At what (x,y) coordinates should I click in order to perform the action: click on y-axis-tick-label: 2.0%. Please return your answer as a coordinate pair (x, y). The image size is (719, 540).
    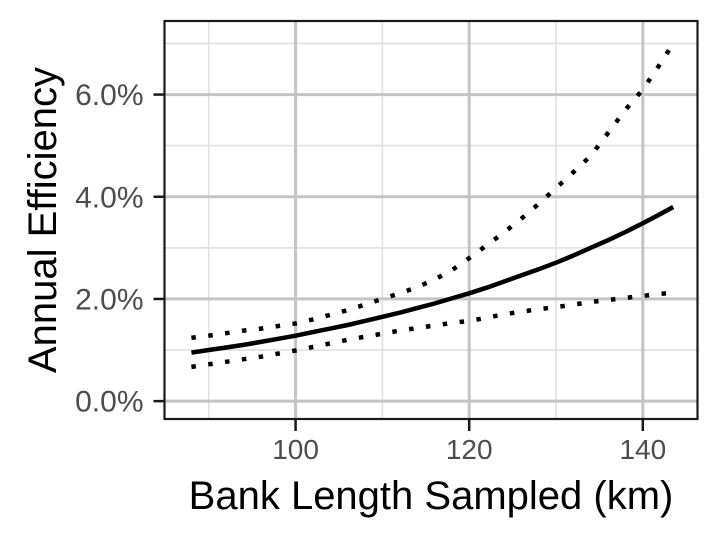
    Looking at the image, I should click on (109, 299).